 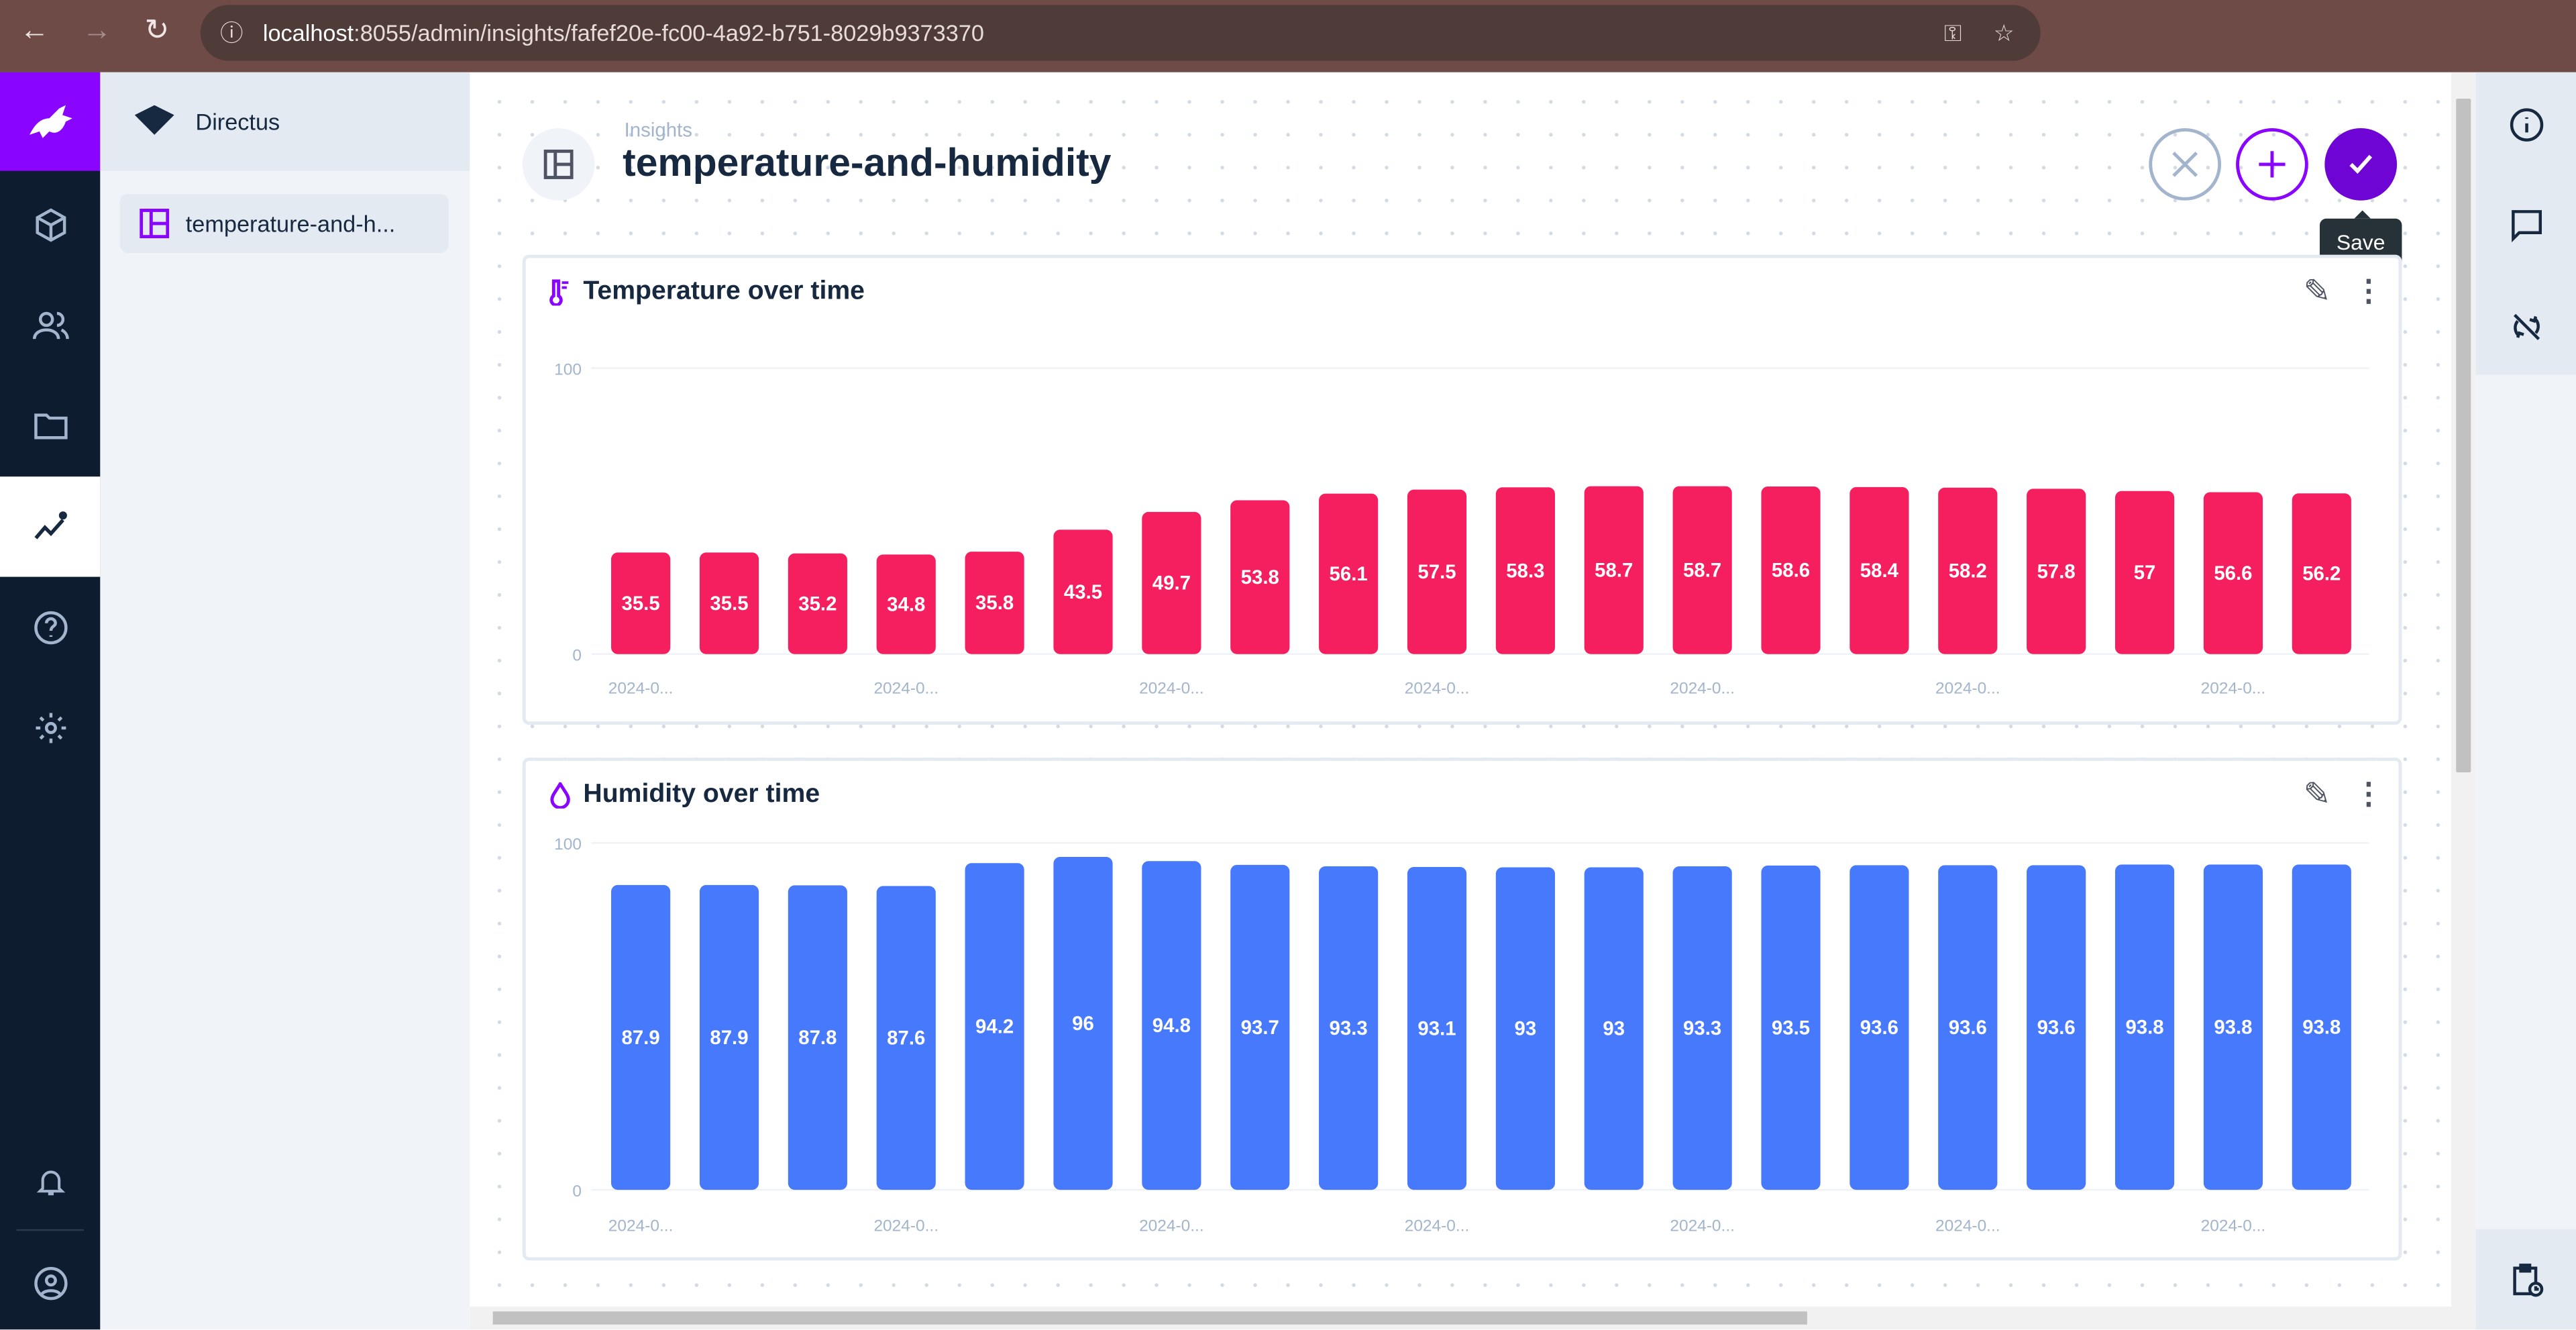 I want to click on cancel-button, so click(x=2185, y=164).